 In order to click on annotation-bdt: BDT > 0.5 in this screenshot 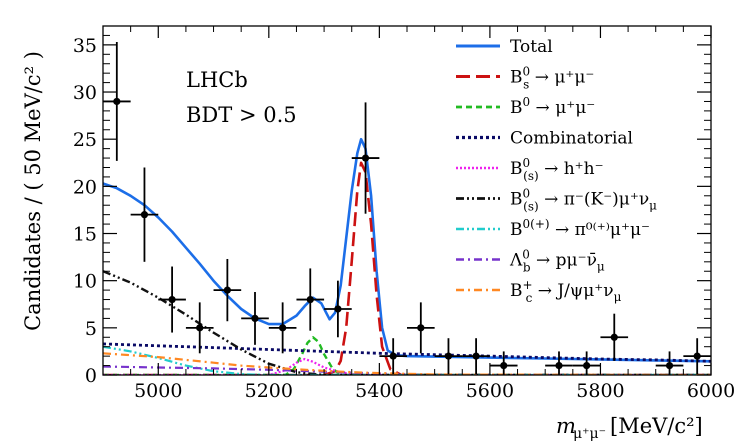, I will do `click(241, 115)`.